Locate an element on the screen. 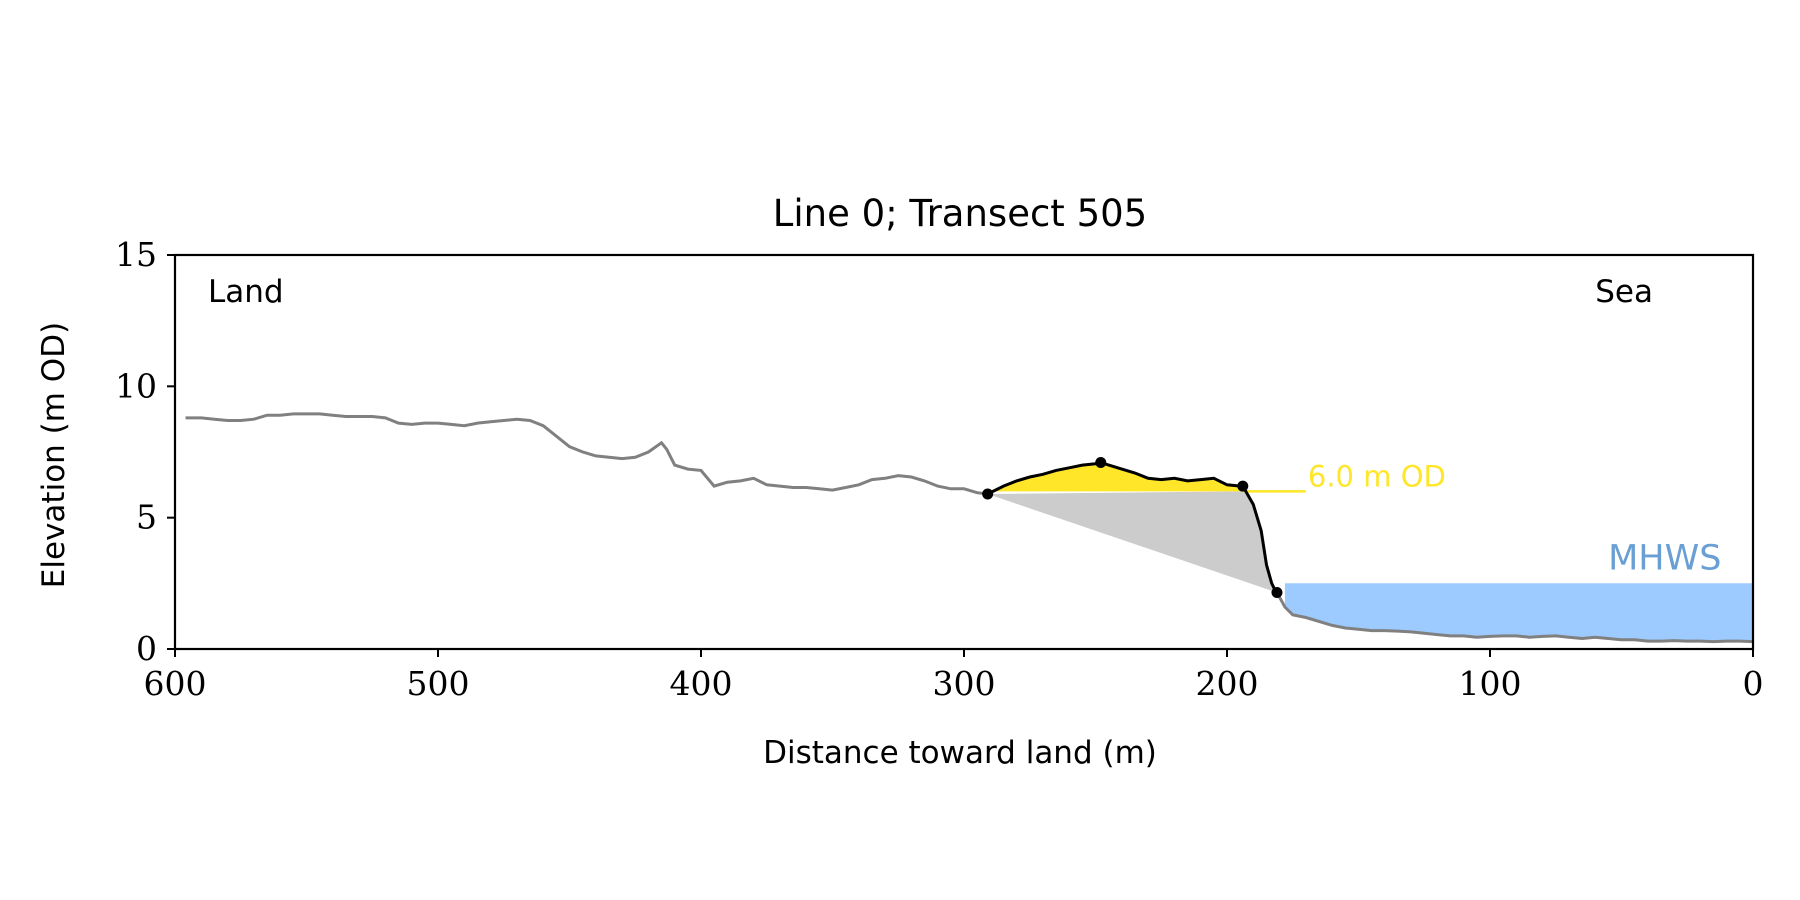 Image resolution: width=1800 pixels, height=900 pixels. y-tick-label: 15 is located at coordinates (136, 254).